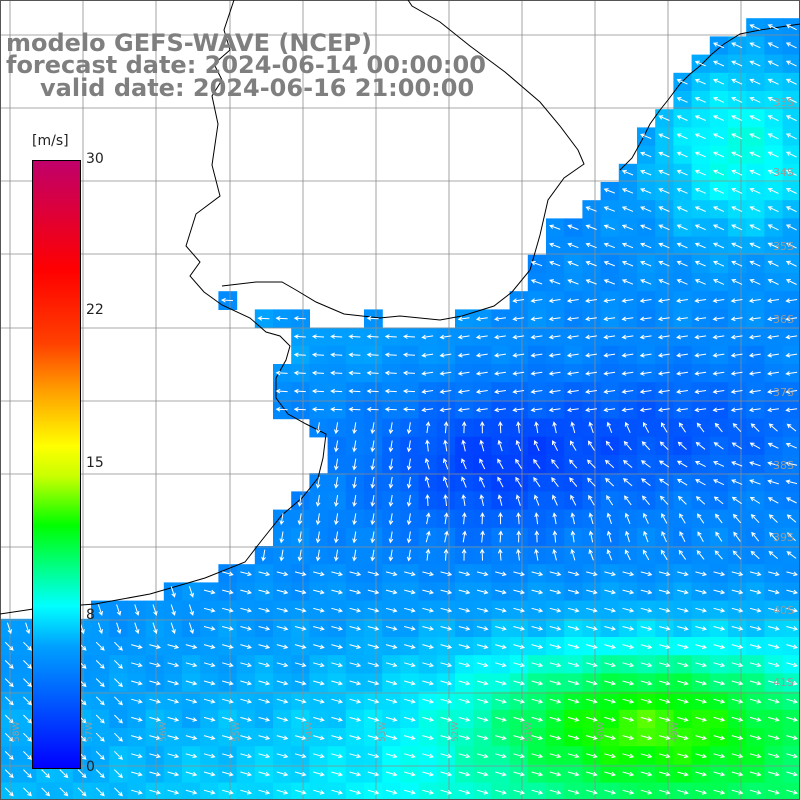  Describe the element at coordinates (783, 610) in the screenshot. I see `lat-label-40s: 40S` at that location.